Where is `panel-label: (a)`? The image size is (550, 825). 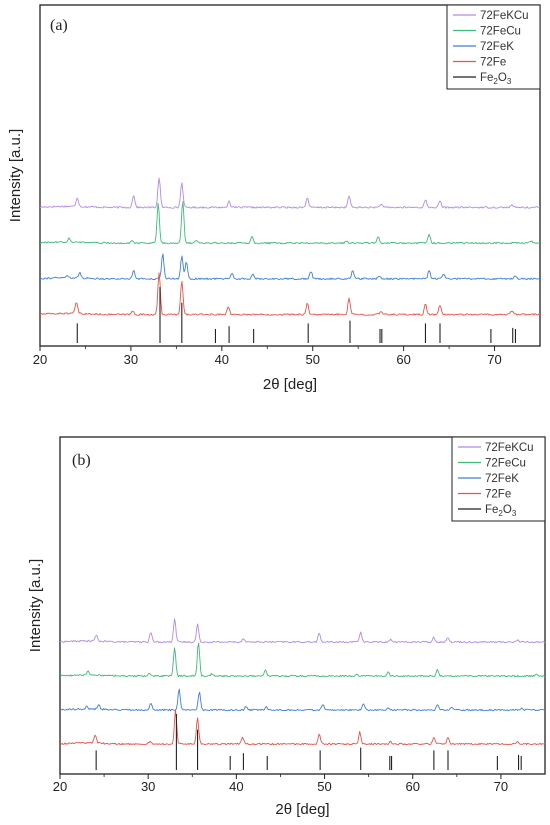 panel-label: (a) is located at coordinates (59, 25).